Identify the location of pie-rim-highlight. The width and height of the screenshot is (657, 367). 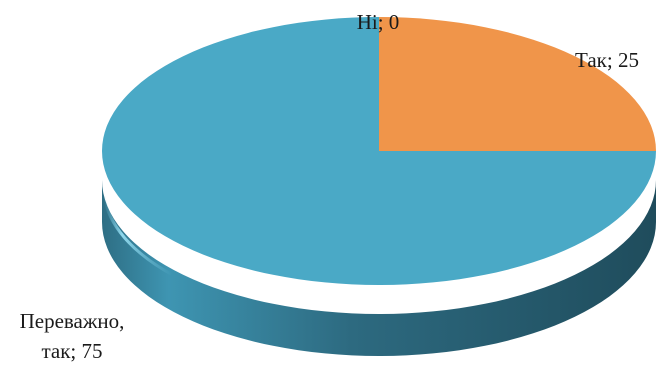
(216, 257).